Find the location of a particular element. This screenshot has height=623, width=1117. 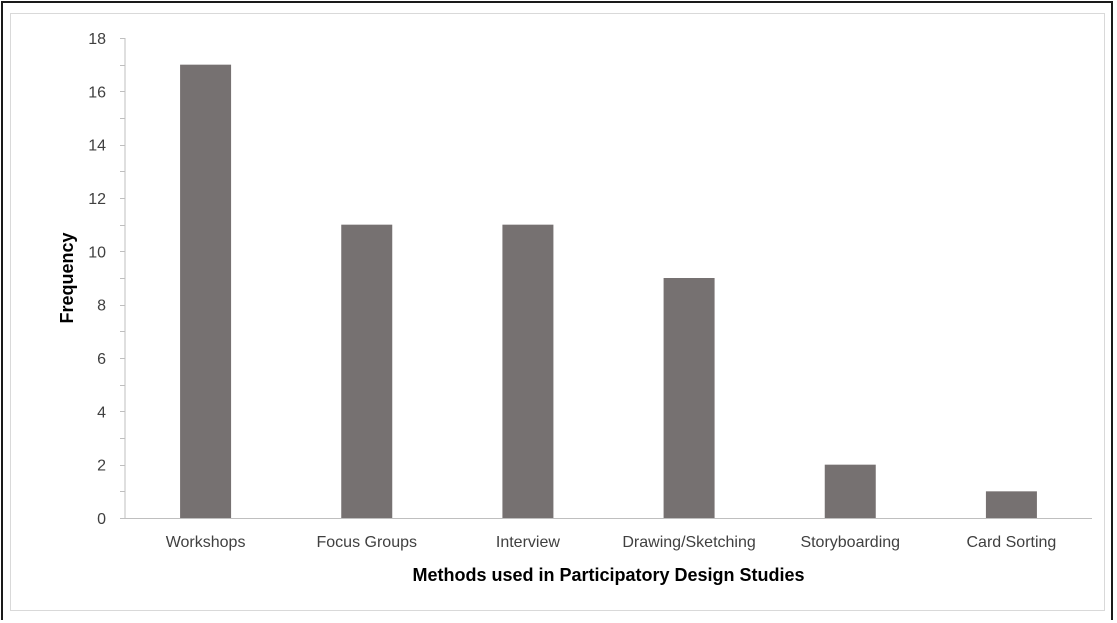

y-axis: 0 2 4 6 8 10 12 14 16 18 is located at coordinates (107, 279).